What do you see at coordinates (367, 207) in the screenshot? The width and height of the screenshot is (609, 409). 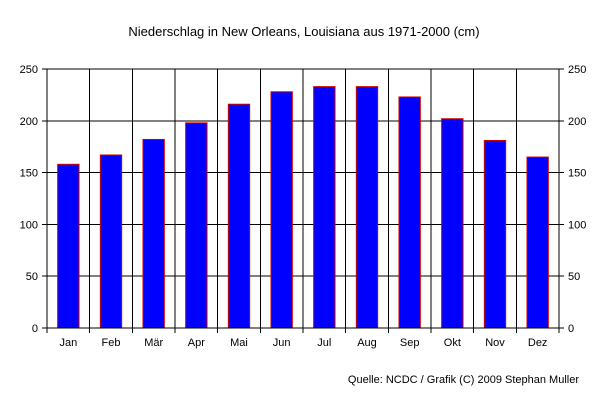 I see `bar-aug` at bounding box center [367, 207].